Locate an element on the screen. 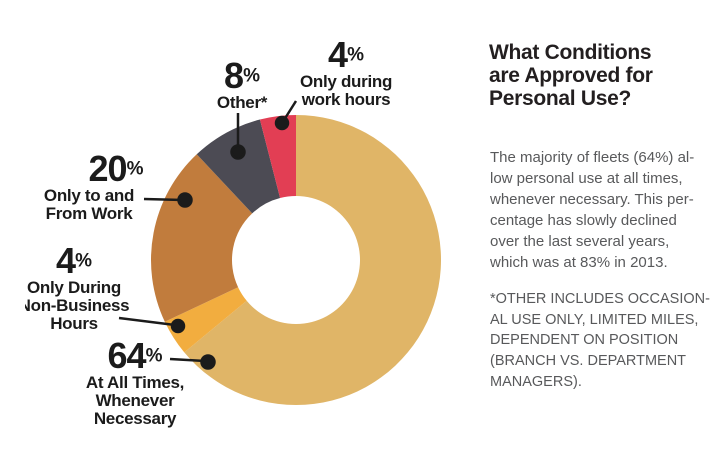  footnote-line: MANAGERS). is located at coordinates (536, 381).